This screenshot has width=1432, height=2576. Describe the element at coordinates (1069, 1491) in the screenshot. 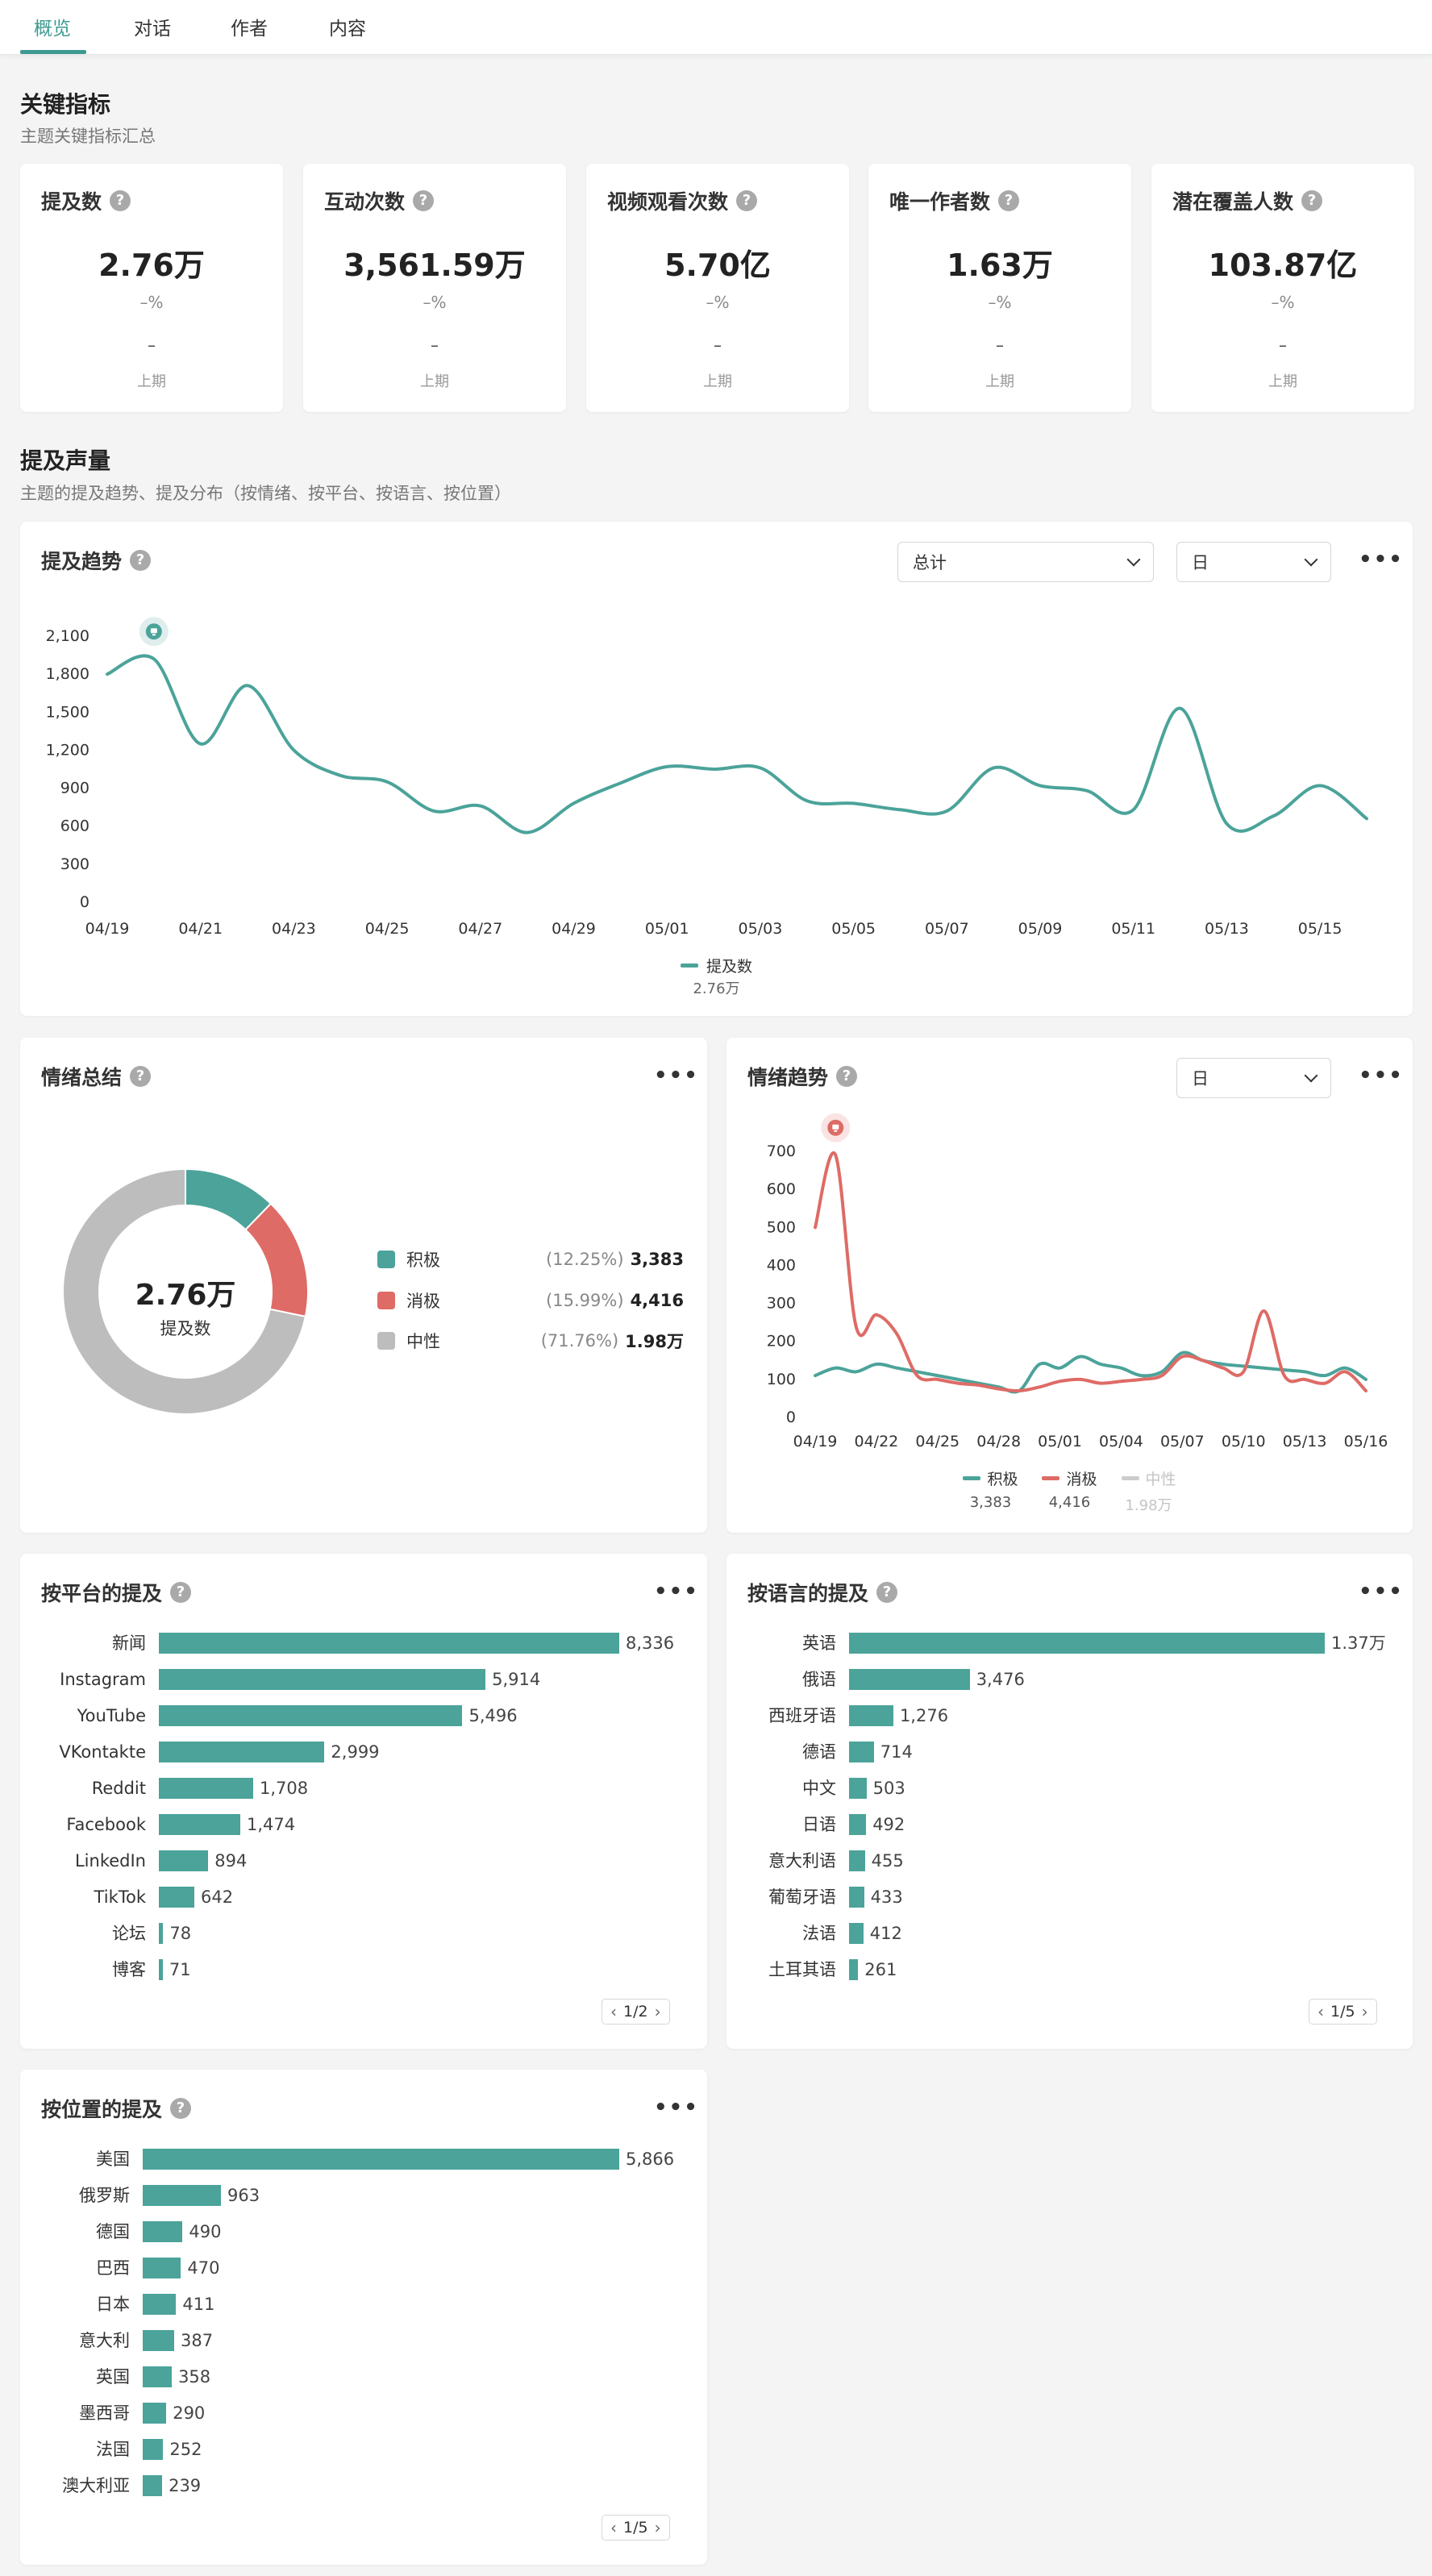

I see `legend-item: 消极 4,416` at that location.